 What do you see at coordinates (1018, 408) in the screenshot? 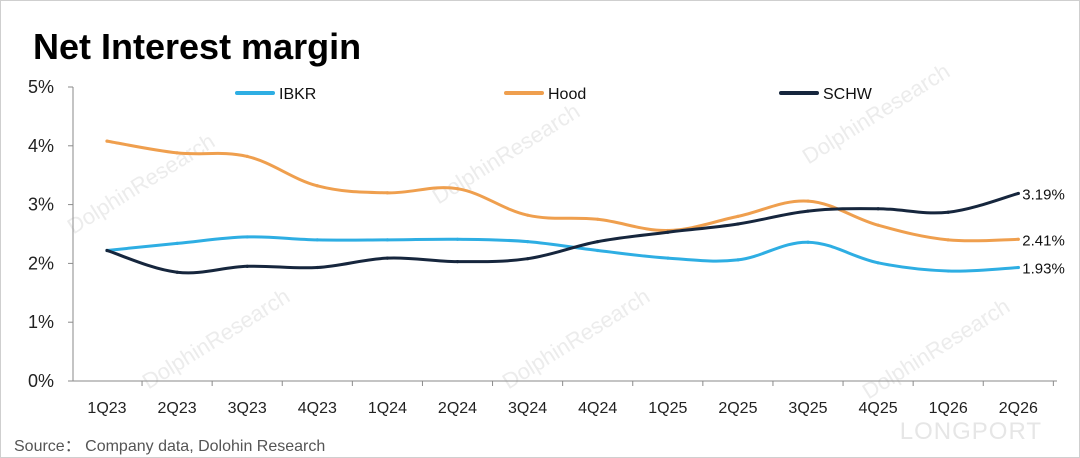
I see `x-tick-label: 2Q26` at bounding box center [1018, 408].